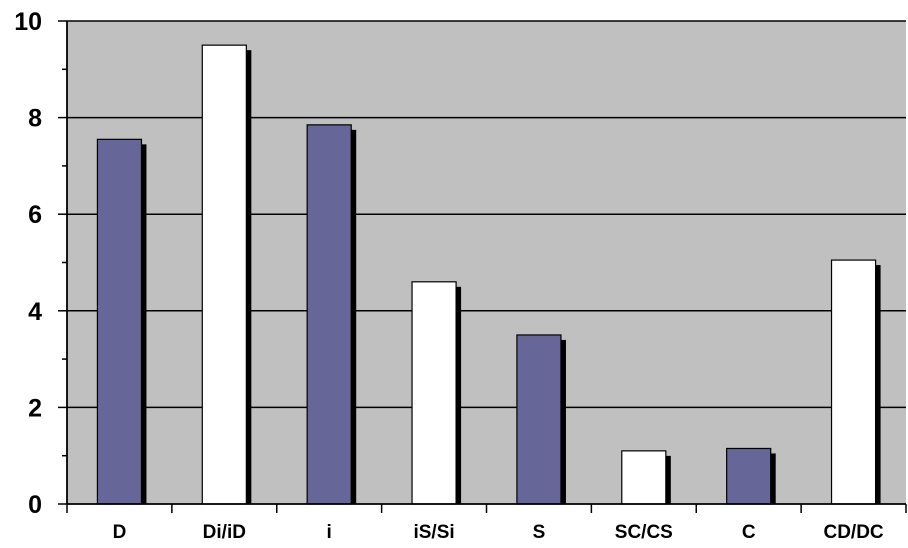  What do you see at coordinates (329, 532) in the screenshot?
I see `x-tick-label-i: i` at bounding box center [329, 532].